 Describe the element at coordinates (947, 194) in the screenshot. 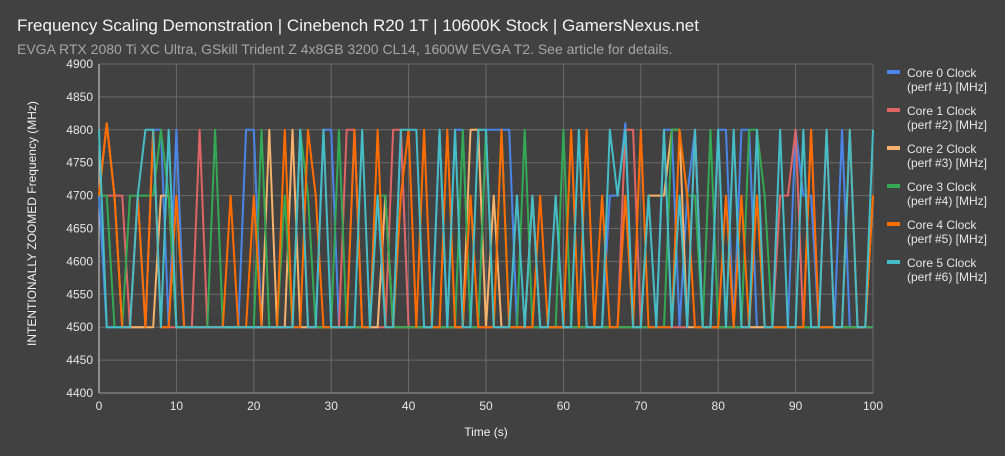

I see `legend-label: Core 3 Clock (perf #4) [MHz]` at that location.